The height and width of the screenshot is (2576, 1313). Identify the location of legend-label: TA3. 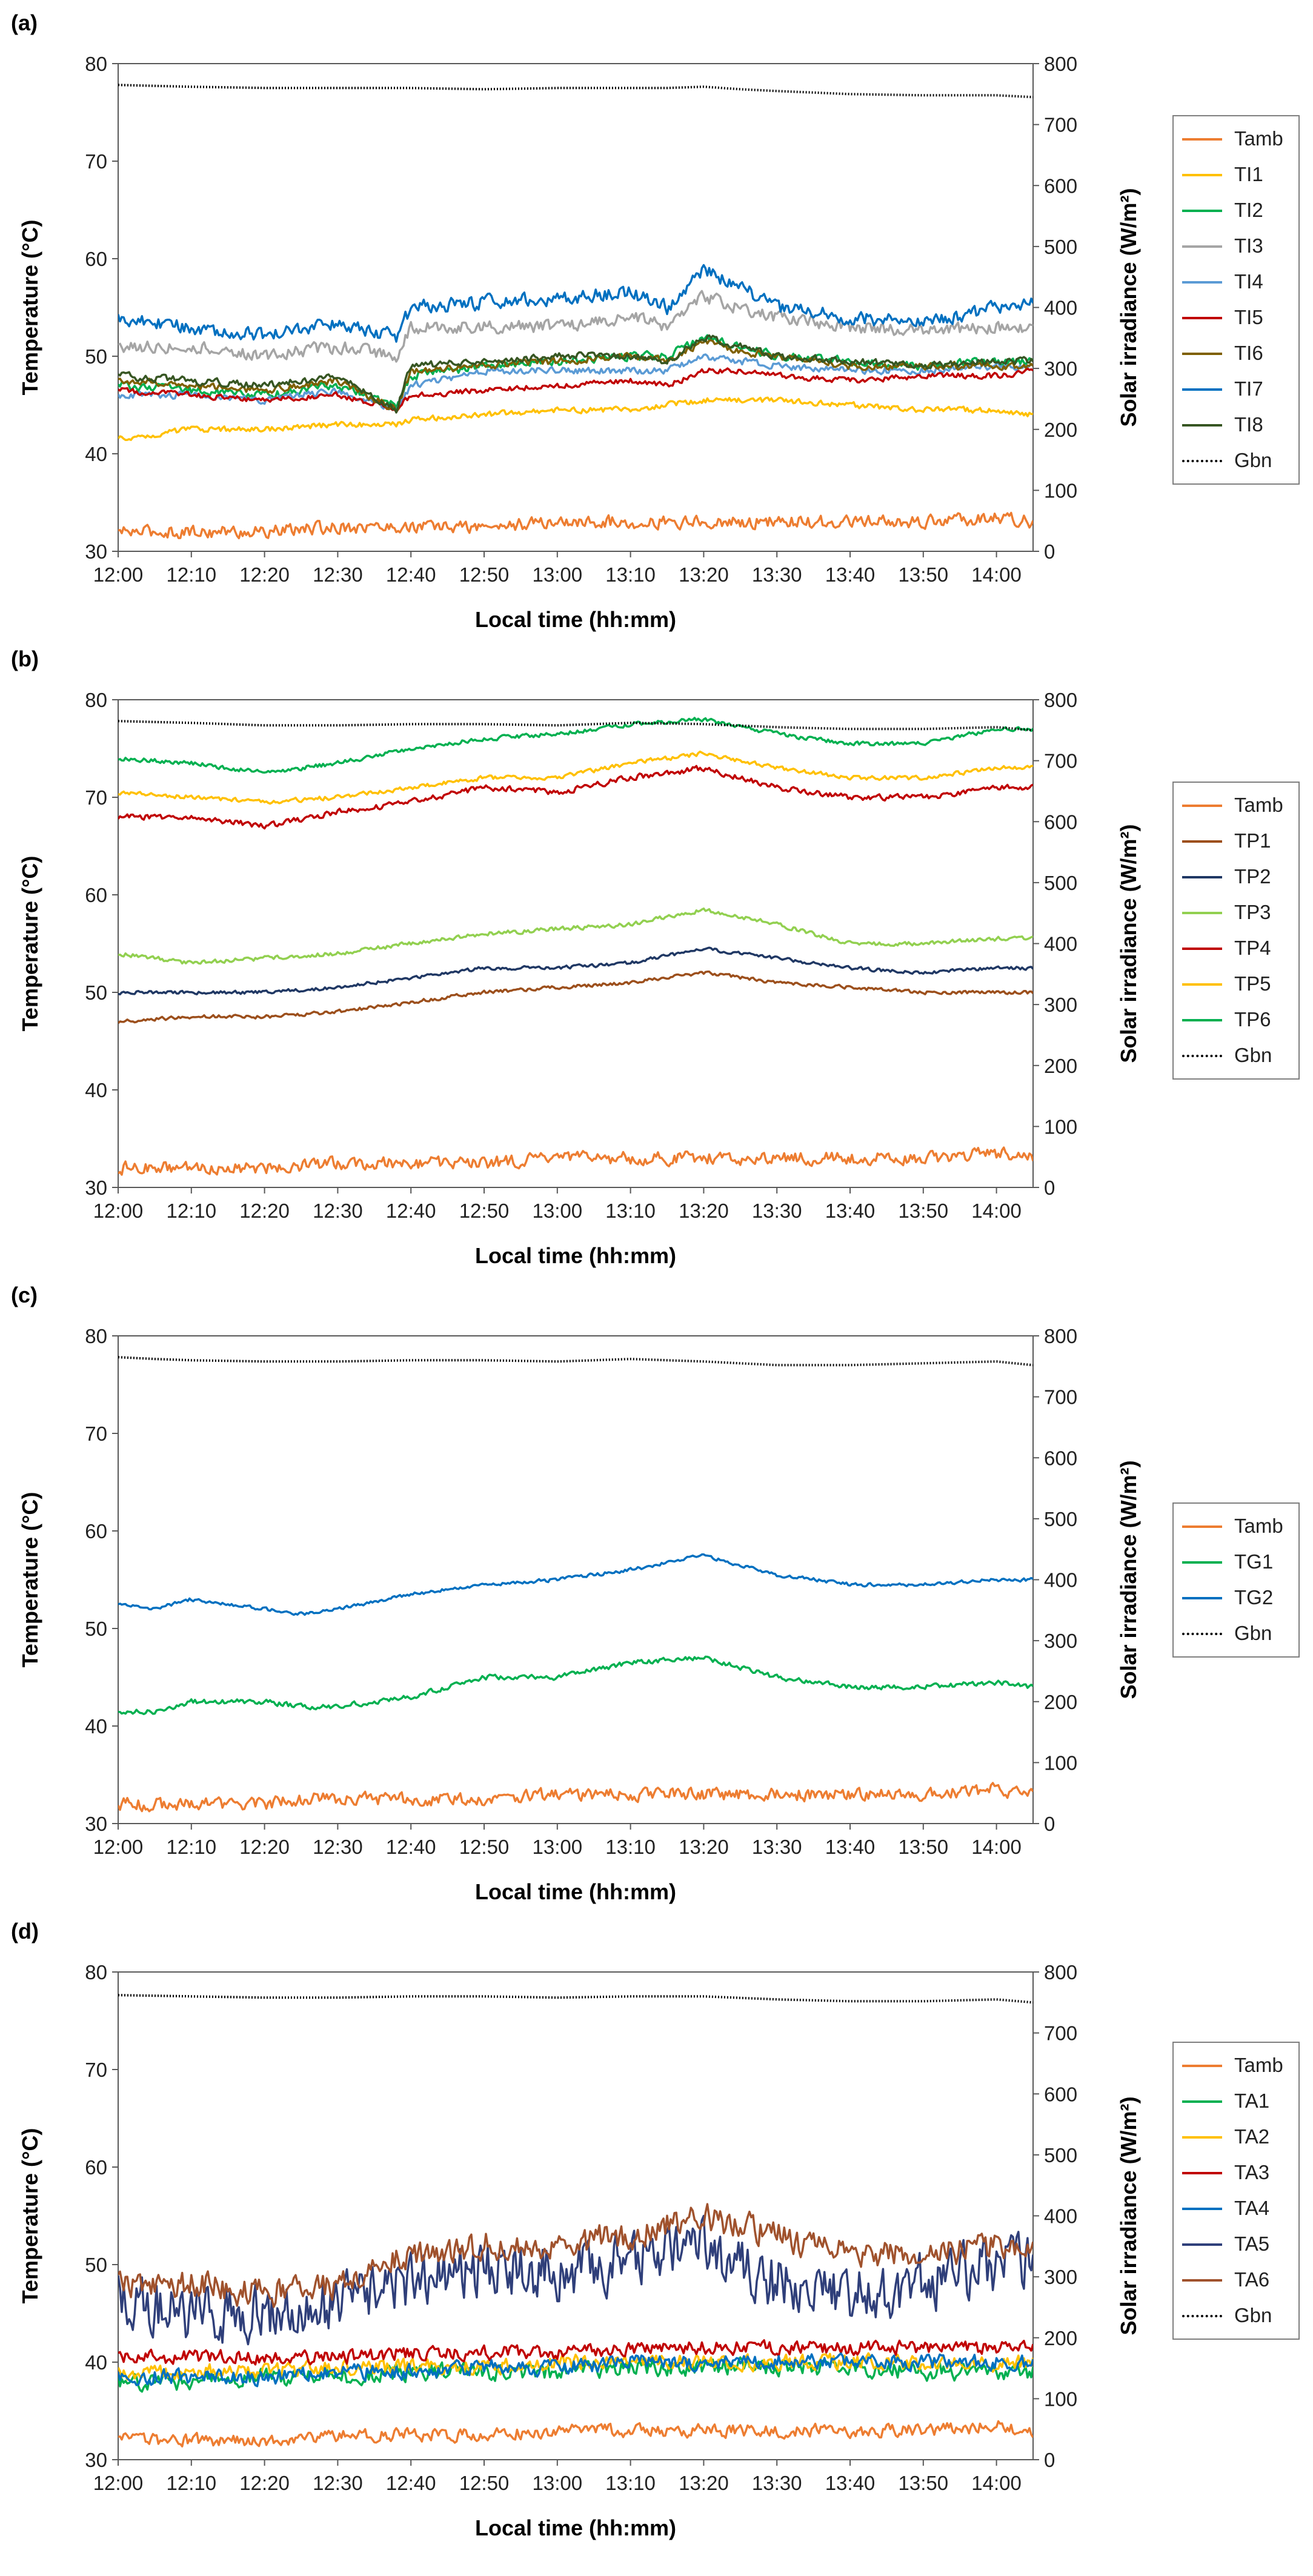
(1252, 2172).